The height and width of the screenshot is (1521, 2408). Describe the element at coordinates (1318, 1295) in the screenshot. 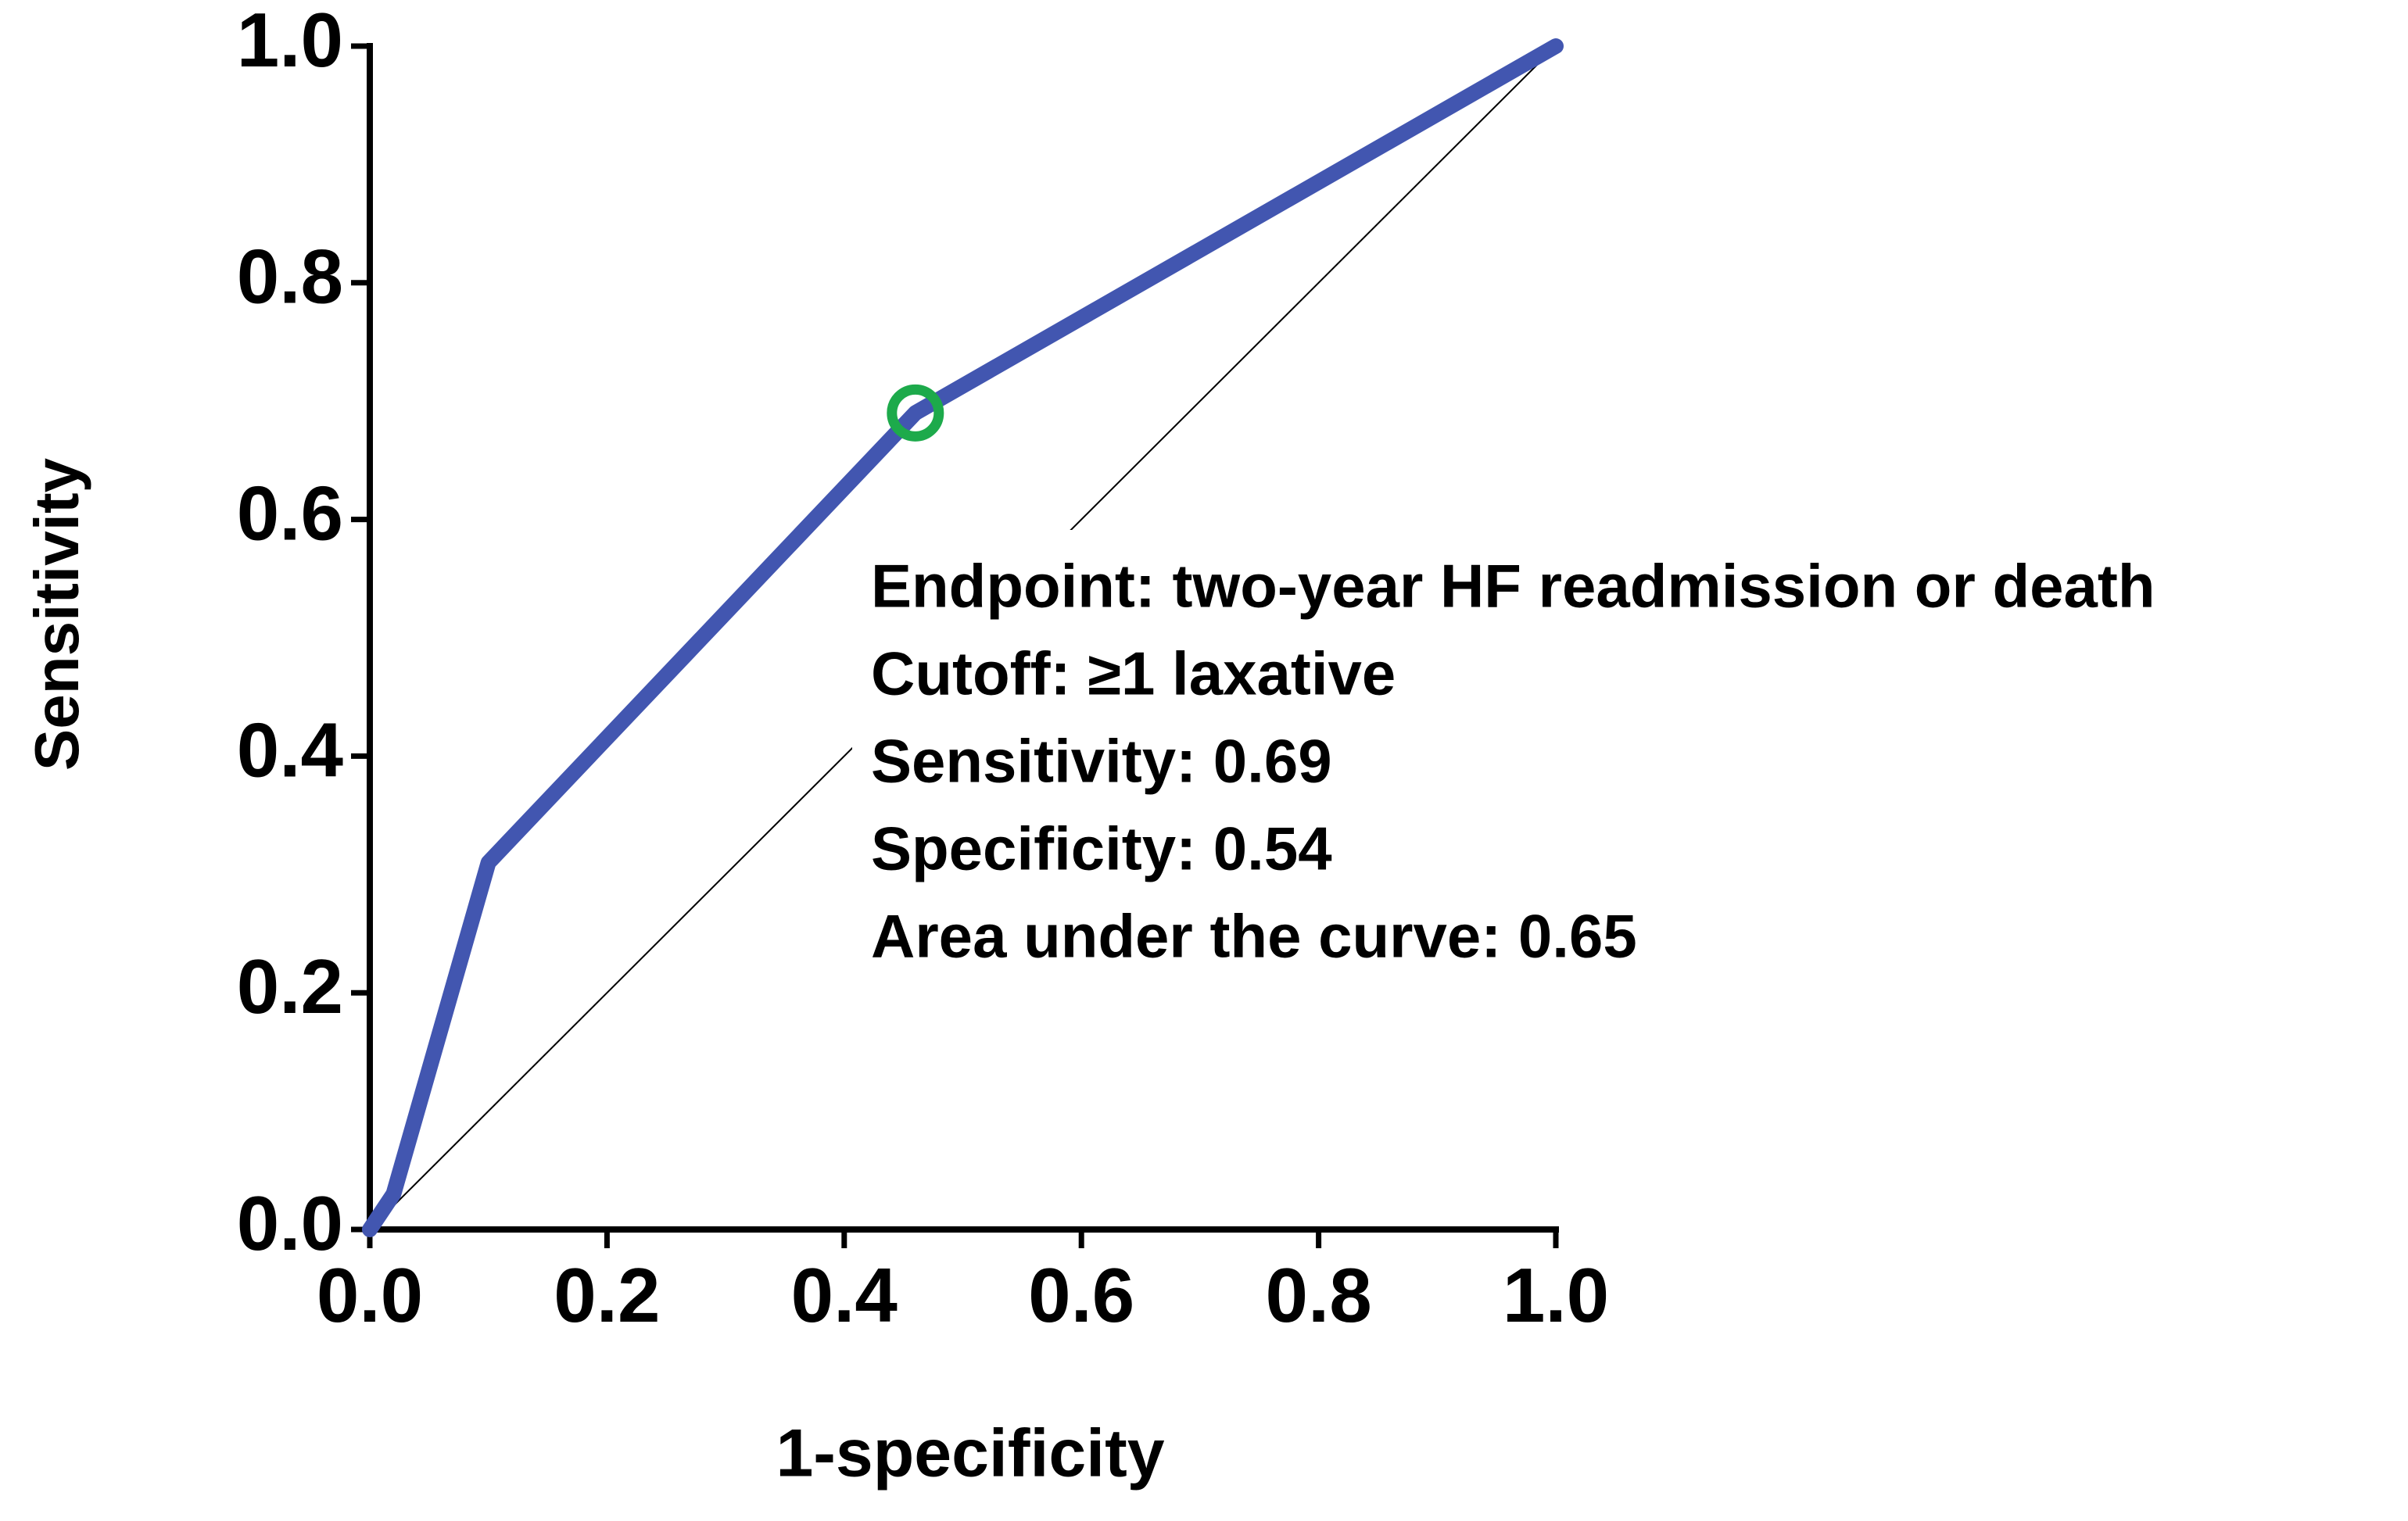

I see `x-tick-label: 0.8` at that location.